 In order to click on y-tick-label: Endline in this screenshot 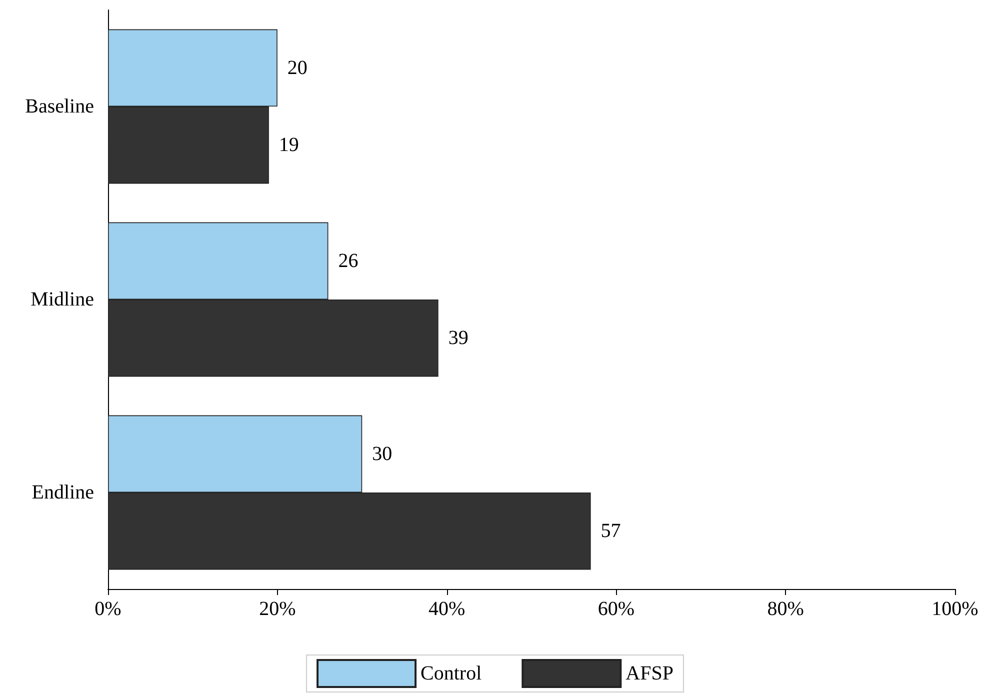, I will do `click(63, 493)`.